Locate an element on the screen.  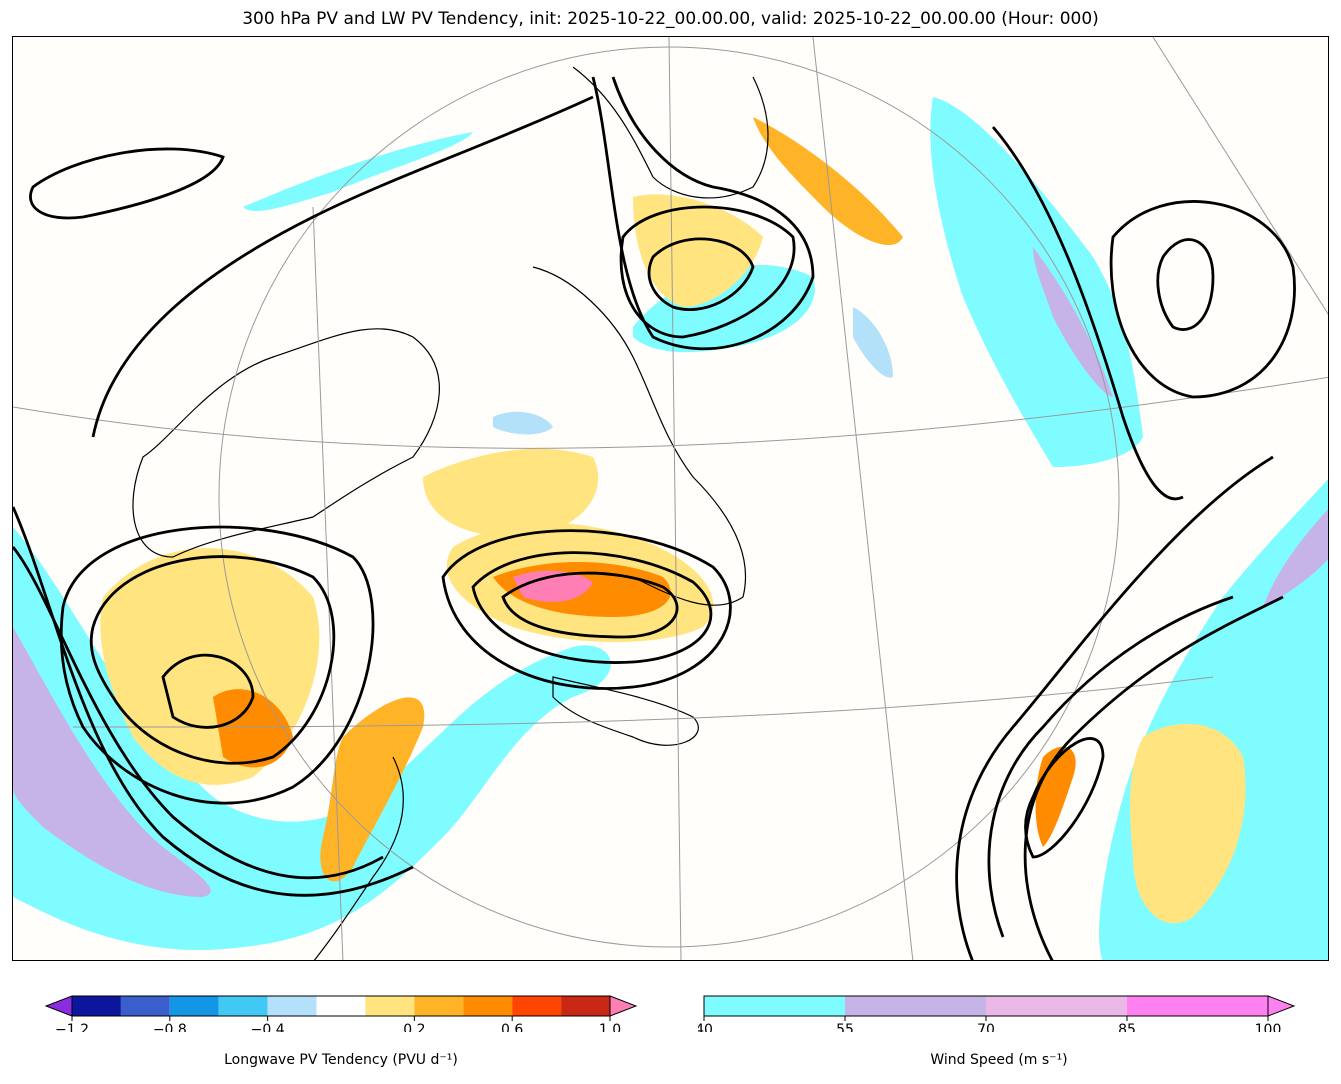
pv-contour-east-ring is located at coordinates (1185, 284).